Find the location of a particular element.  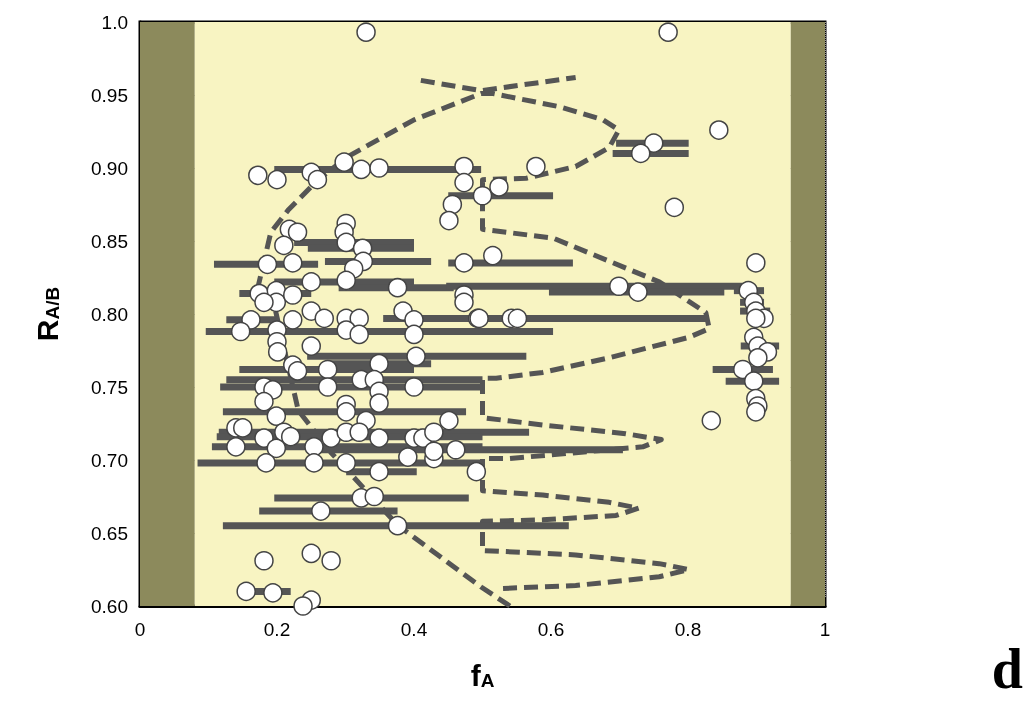

x-tick-label: 0.6 is located at coordinates (551, 629).